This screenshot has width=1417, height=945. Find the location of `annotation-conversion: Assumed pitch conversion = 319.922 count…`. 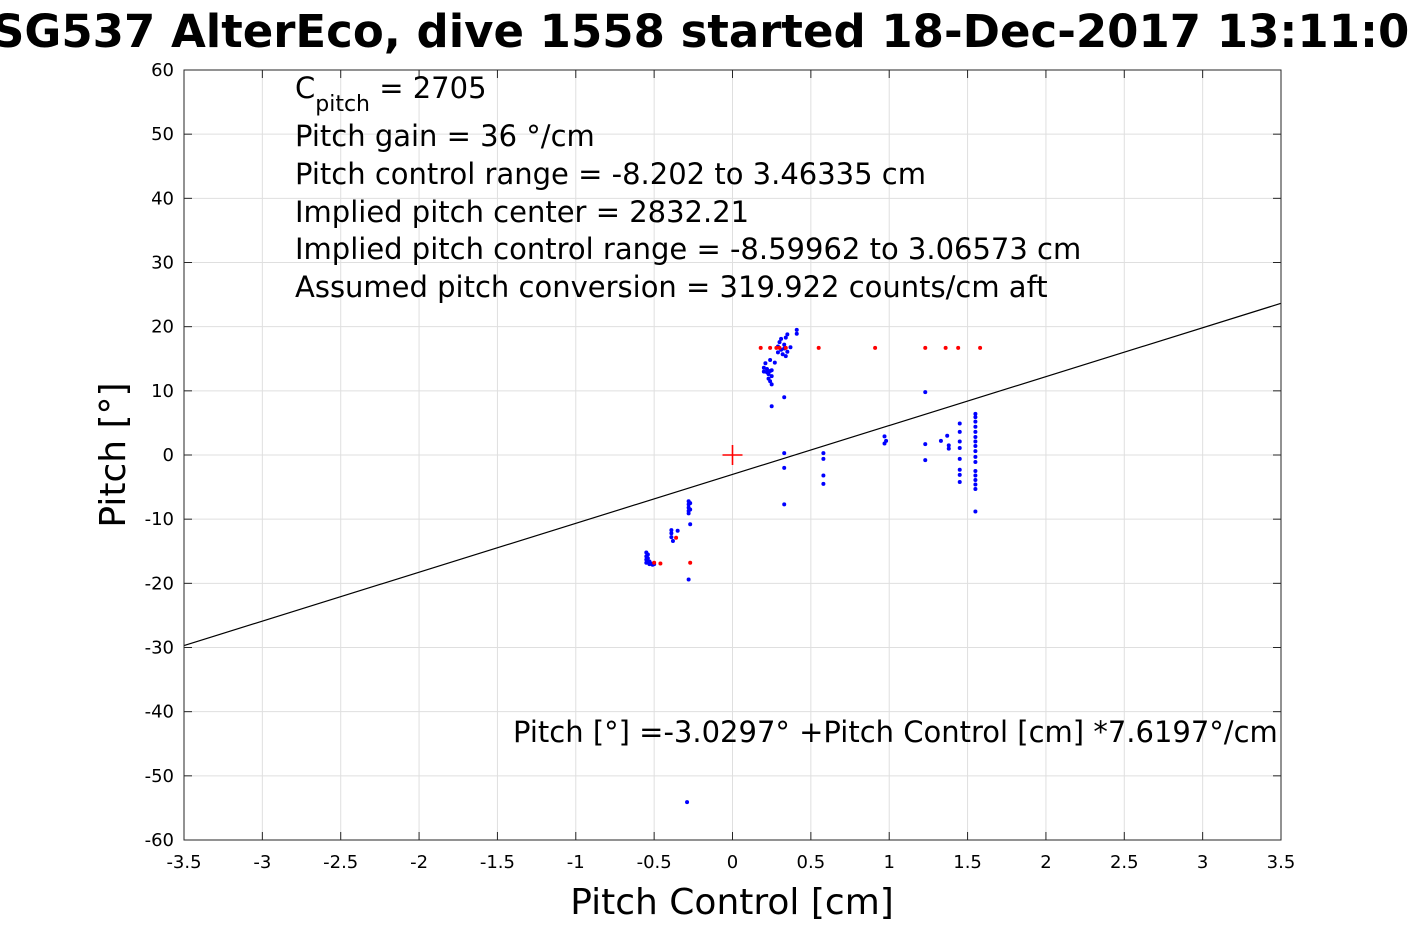

annotation-conversion: Assumed pitch conversion = 319.922 count… is located at coordinates (671, 287).